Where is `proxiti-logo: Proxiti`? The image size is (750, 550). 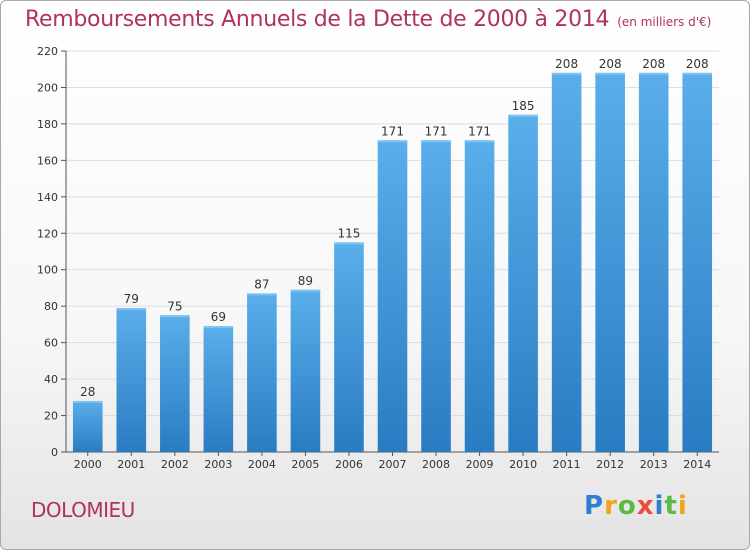
proxiti-logo: Proxiti is located at coordinates (636, 506).